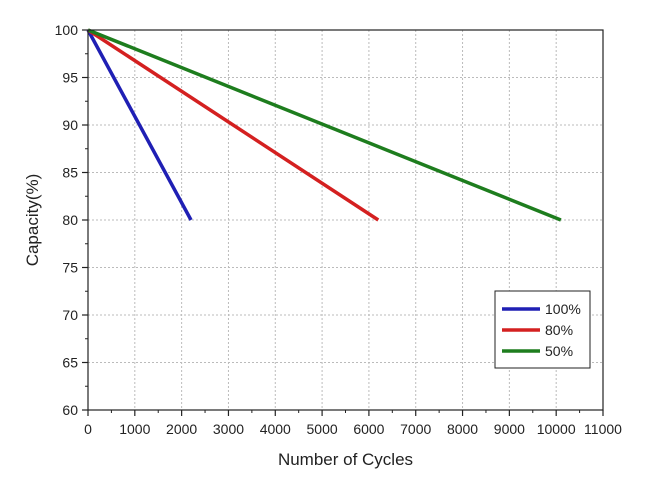 The height and width of the screenshot is (480, 651). Describe the element at coordinates (70, 268) in the screenshot. I see `y-tick-label: 75` at that location.